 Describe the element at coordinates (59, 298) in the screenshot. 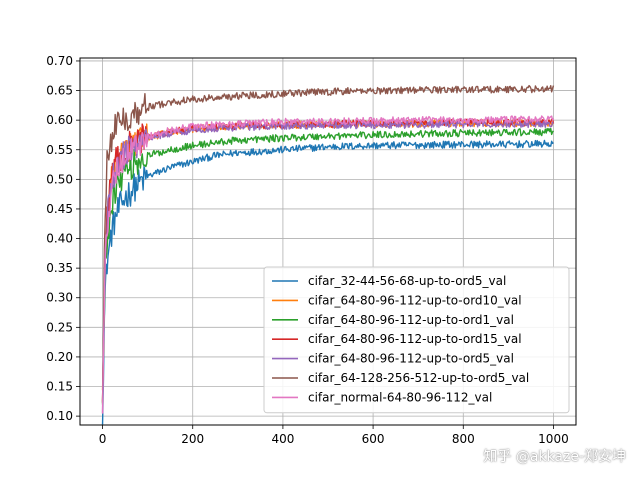

I see `y-tick-label: 0.30` at that location.